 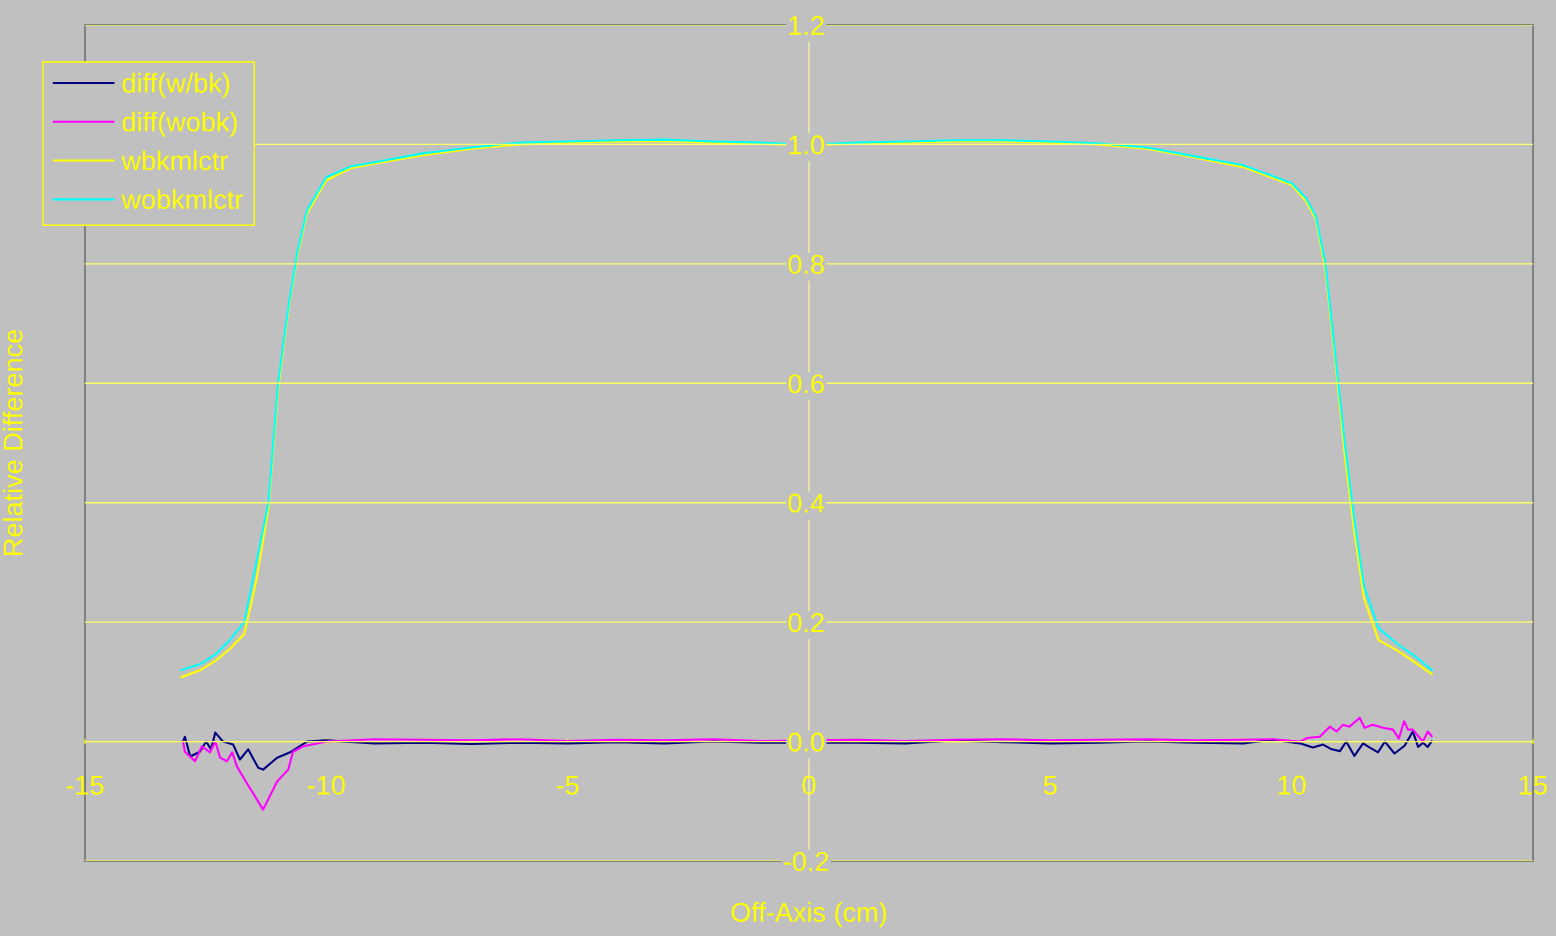 What do you see at coordinates (809, 785) in the screenshot?
I see `x-tick-label: 0` at bounding box center [809, 785].